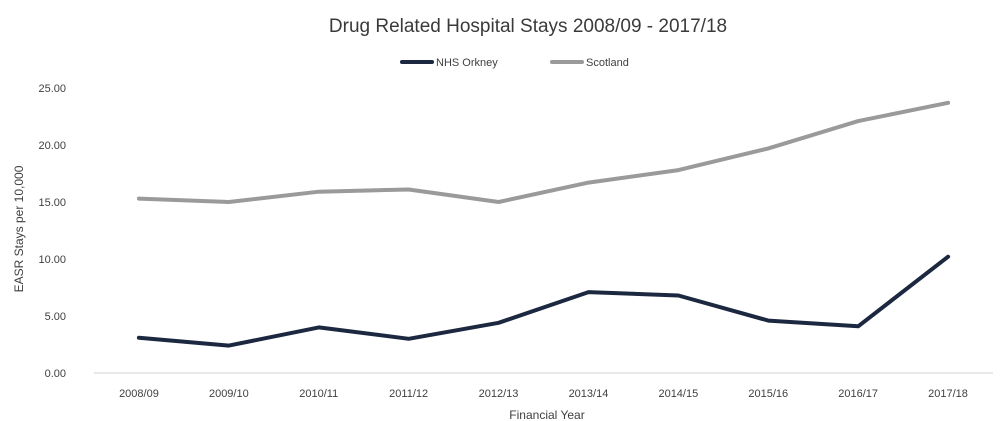  What do you see at coordinates (858, 394) in the screenshot?
I see `x-tick-label: 2016/17` at bounding box center [858, 394].